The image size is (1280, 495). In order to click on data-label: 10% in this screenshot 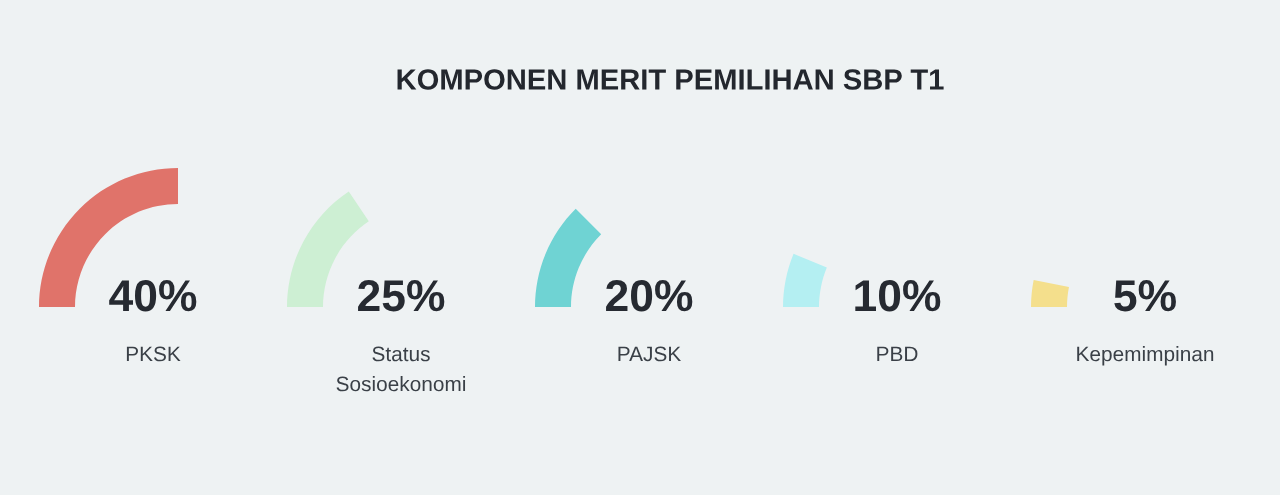, I will do `click(898, 295)`.